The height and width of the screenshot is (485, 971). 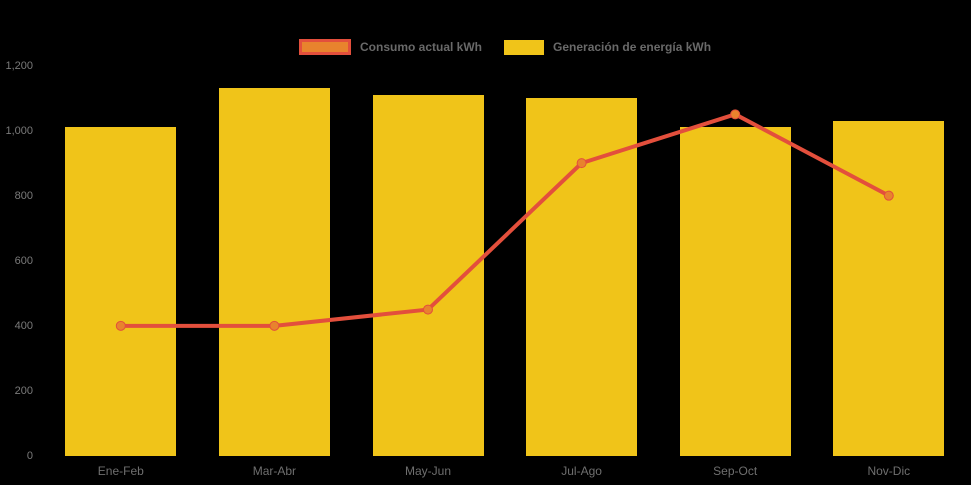 I want to click on legend-item-consumo: Consumo actual kWh, so click(x=390, y=47).